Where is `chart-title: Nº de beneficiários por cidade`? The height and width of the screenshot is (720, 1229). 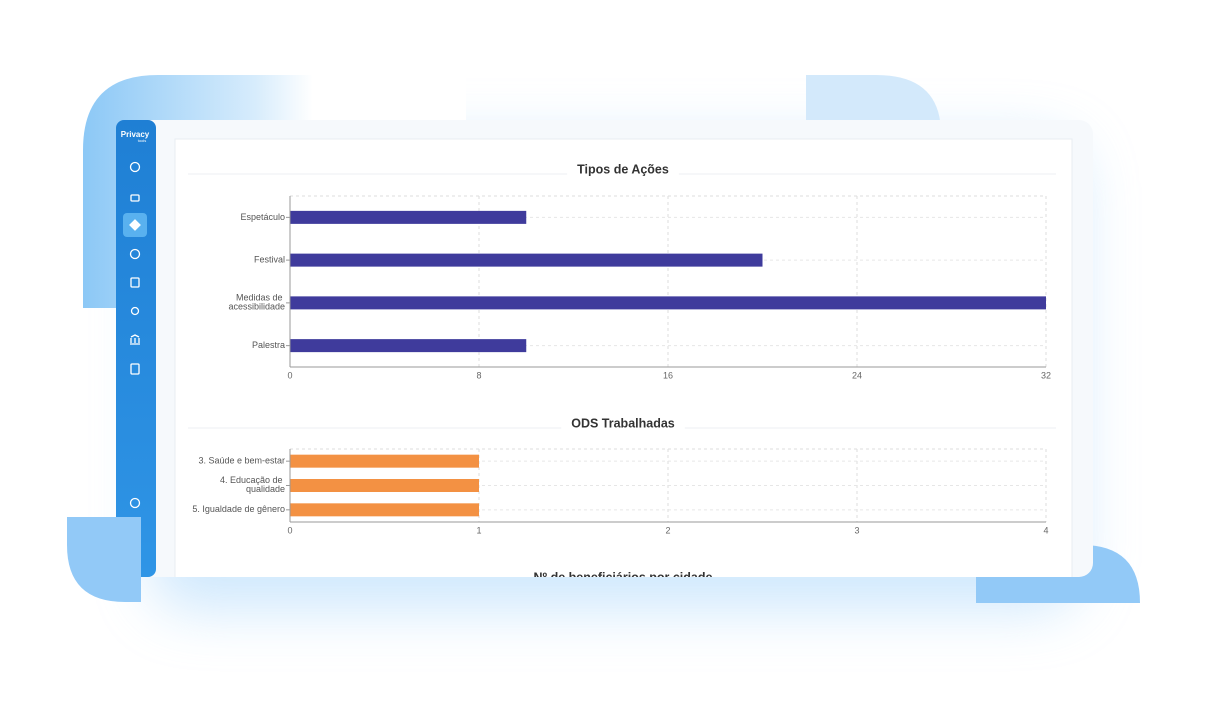
chart-title: Nº de beneficiários por cidade is located at coordinates (623, 577).